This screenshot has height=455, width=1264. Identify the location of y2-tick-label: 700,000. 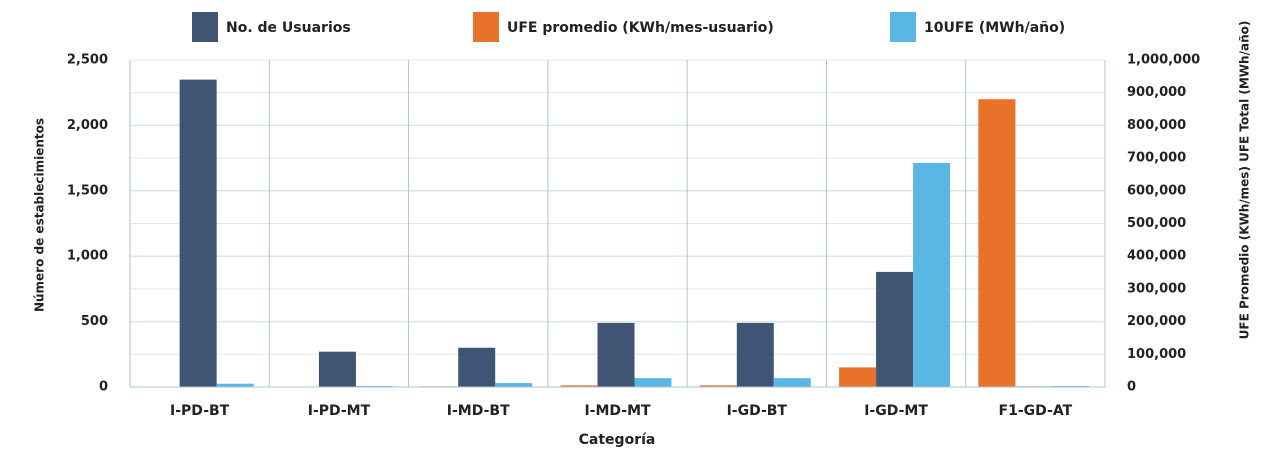
(1156, 158).